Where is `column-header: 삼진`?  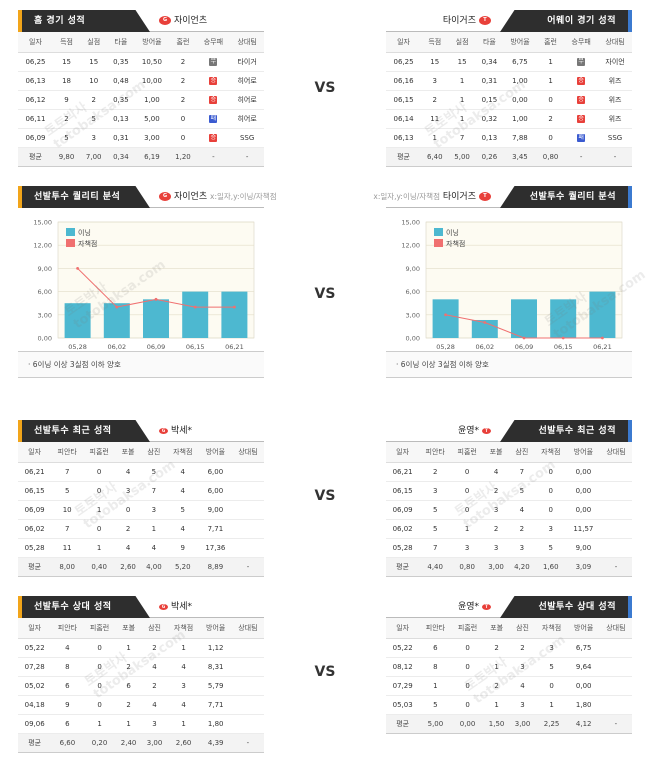 column-header: 삼진 is located at coordinates (521, 452).